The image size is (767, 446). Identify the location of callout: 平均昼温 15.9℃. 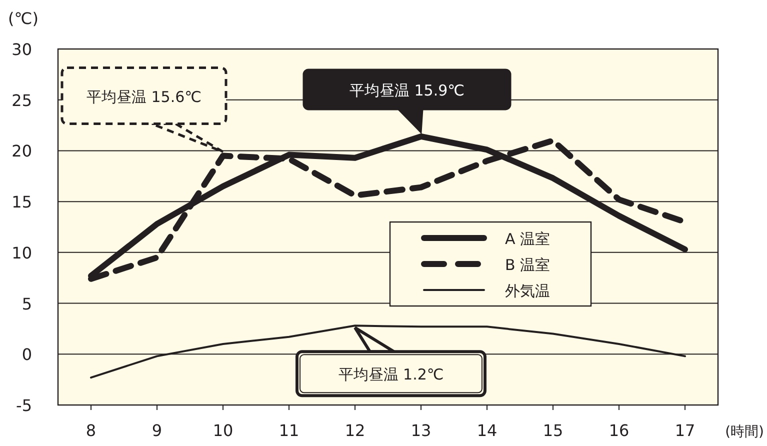
(407, 101).